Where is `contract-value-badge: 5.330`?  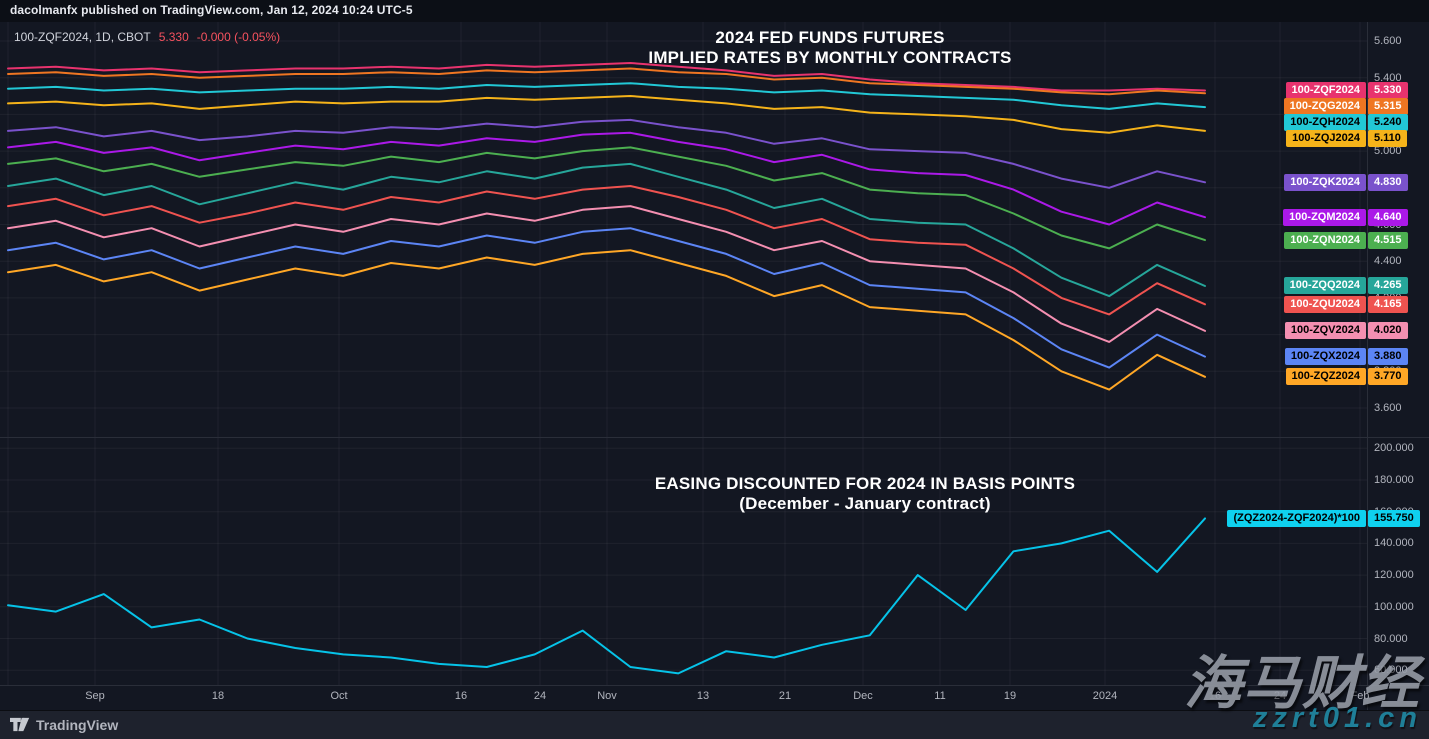
contract-value-badge: 5.330 is located at coordinates (1388, 91).